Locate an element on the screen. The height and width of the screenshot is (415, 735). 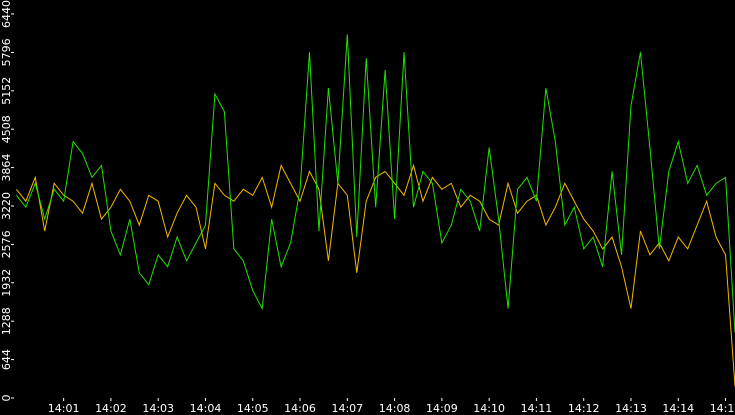
x-tick-label: 14:13 is located at coordinates (631, 408).